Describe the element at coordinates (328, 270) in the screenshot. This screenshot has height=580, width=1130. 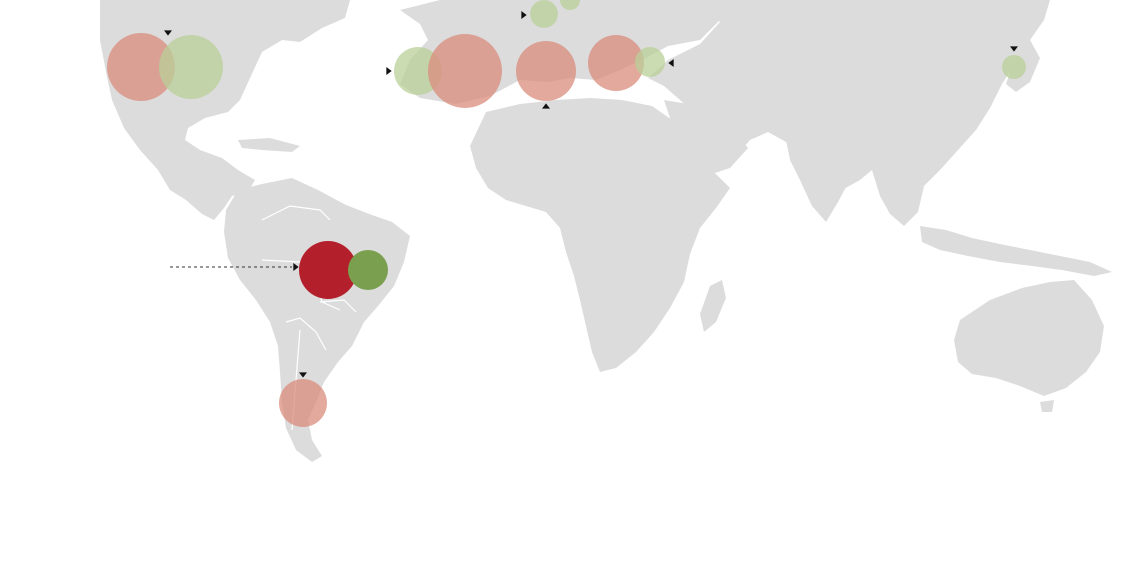
I see `bubble-brazil-red` at that location.